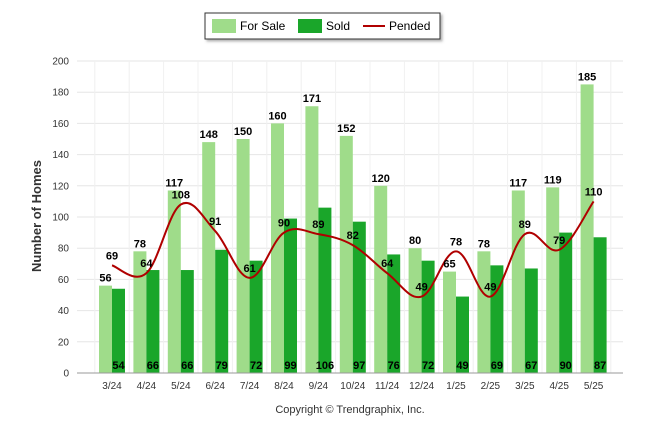 This screenshot has height=439, width=646. I want to click on x-tick-label: 7/24, so click(250, 386).